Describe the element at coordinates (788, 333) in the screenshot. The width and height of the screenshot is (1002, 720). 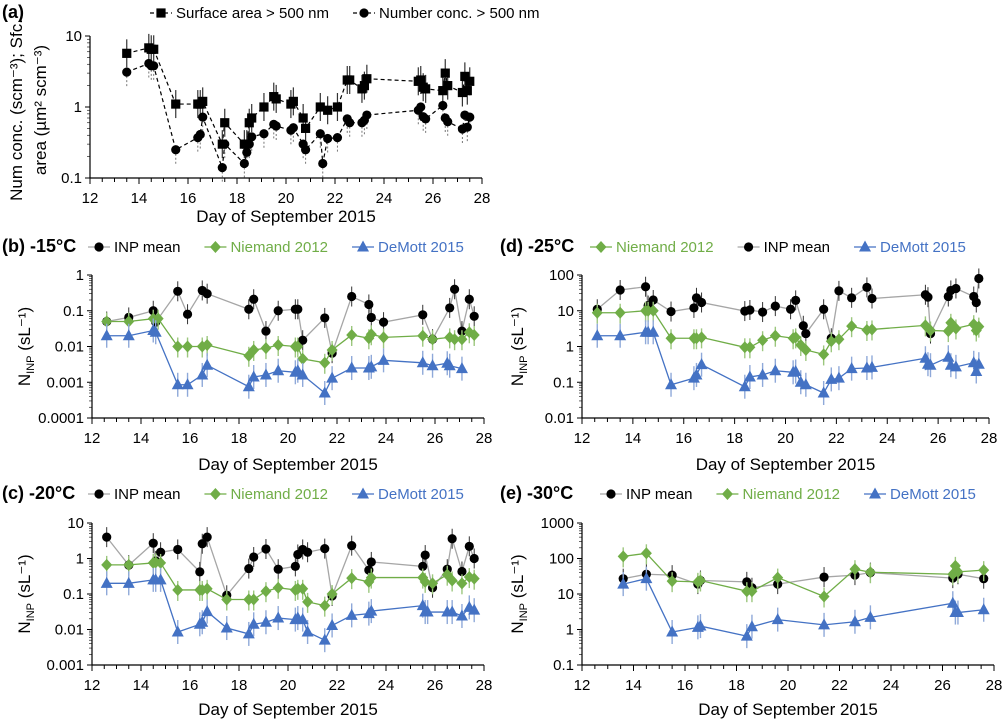
I see `series-niemand-2012` at that location.